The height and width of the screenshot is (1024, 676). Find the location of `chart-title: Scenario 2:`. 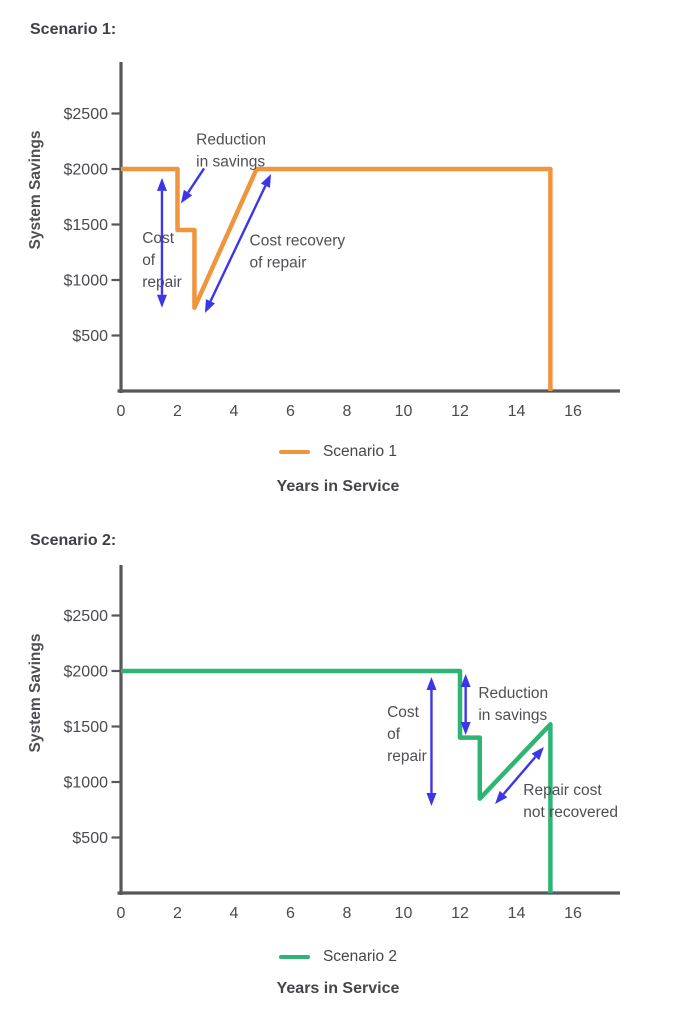

chart-title: Scenario 2: is located at coordinates (73, 540).